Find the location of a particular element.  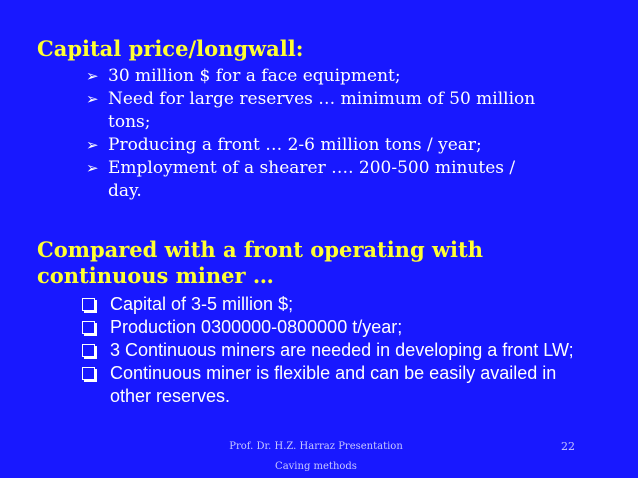

section1-title: Capital price/longwall: is located at coordinates (170, 48).